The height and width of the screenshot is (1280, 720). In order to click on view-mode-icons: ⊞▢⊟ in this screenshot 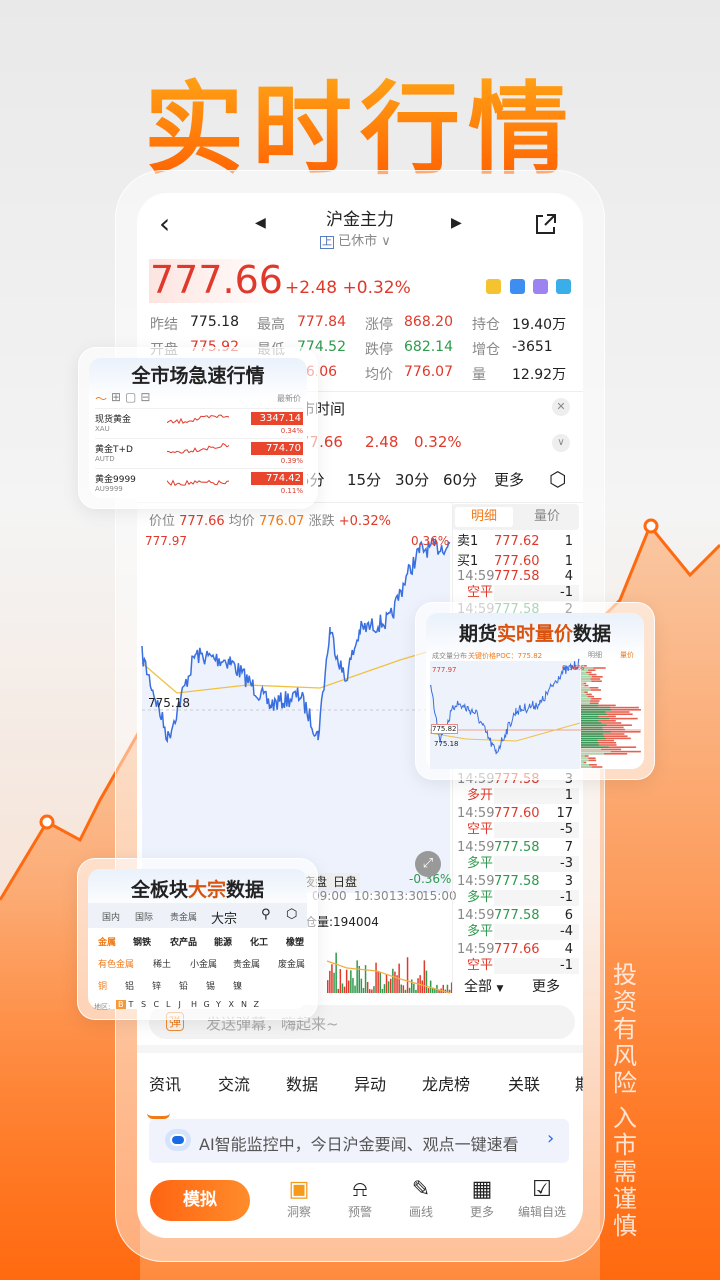, I will do `click(133, 397)`.